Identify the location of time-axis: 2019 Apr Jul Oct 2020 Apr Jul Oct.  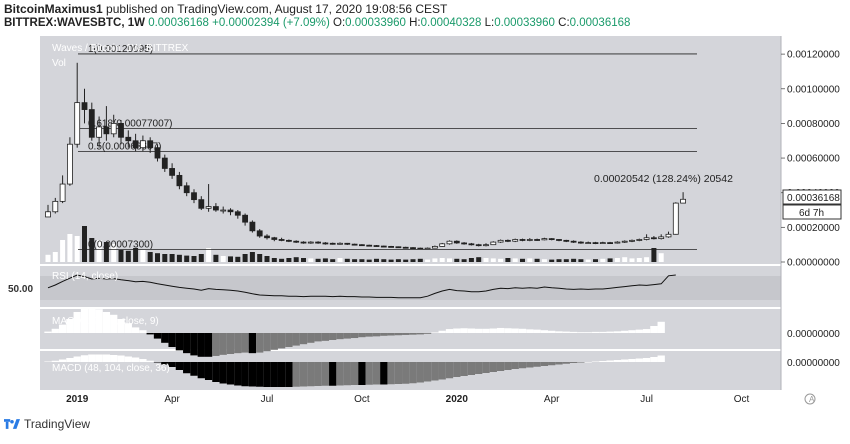
(407, 399).